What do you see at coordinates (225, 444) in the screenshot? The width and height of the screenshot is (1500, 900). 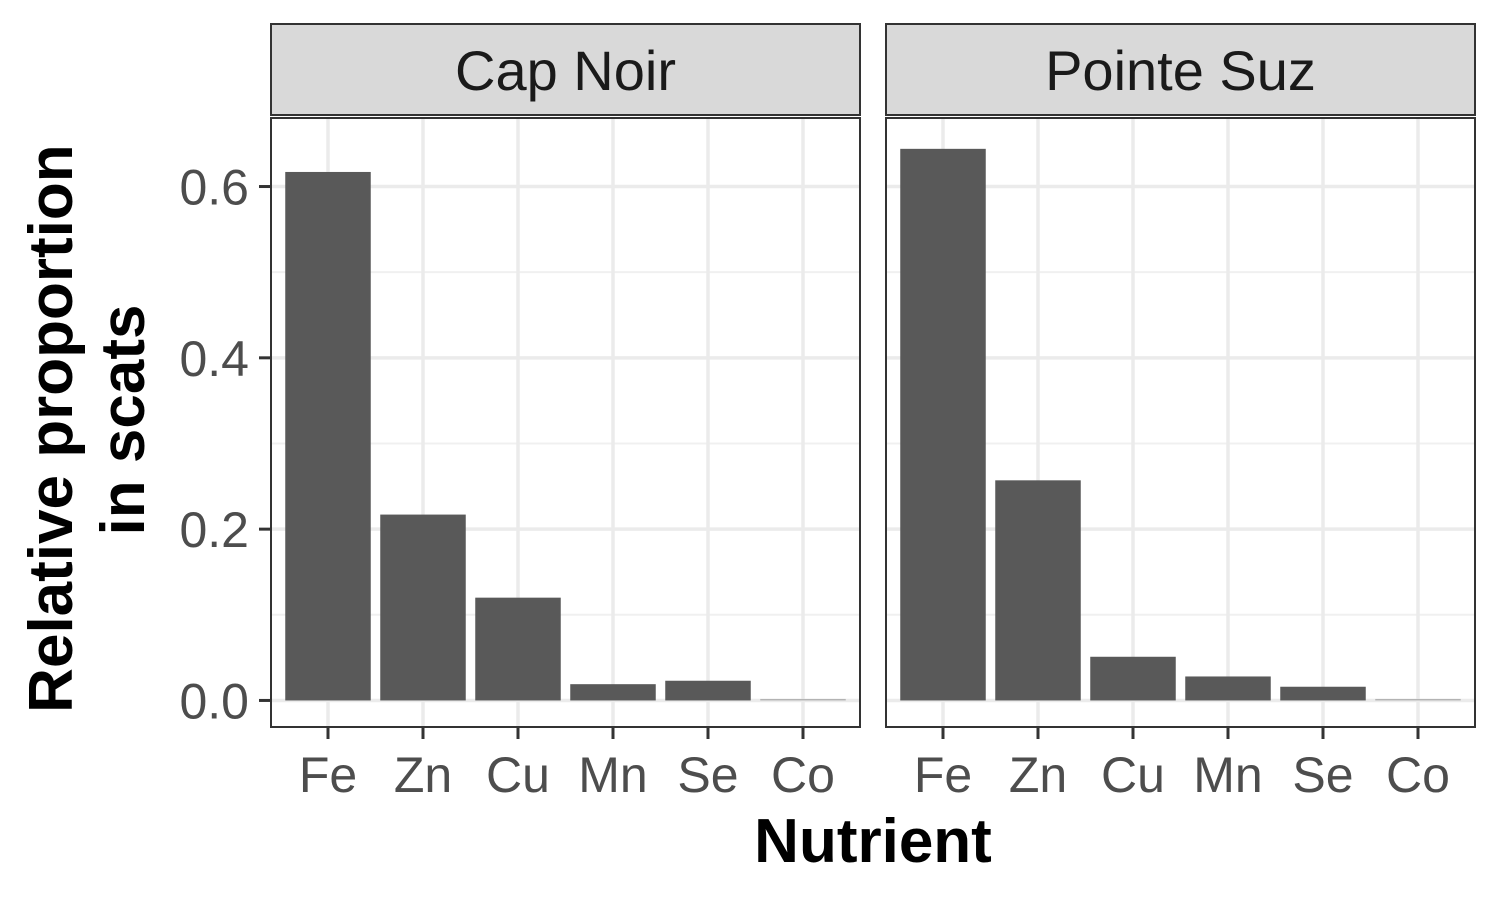 I see `y-axis: 0.0 0.2 0.4 0.6` at bounding box center [225, 444].